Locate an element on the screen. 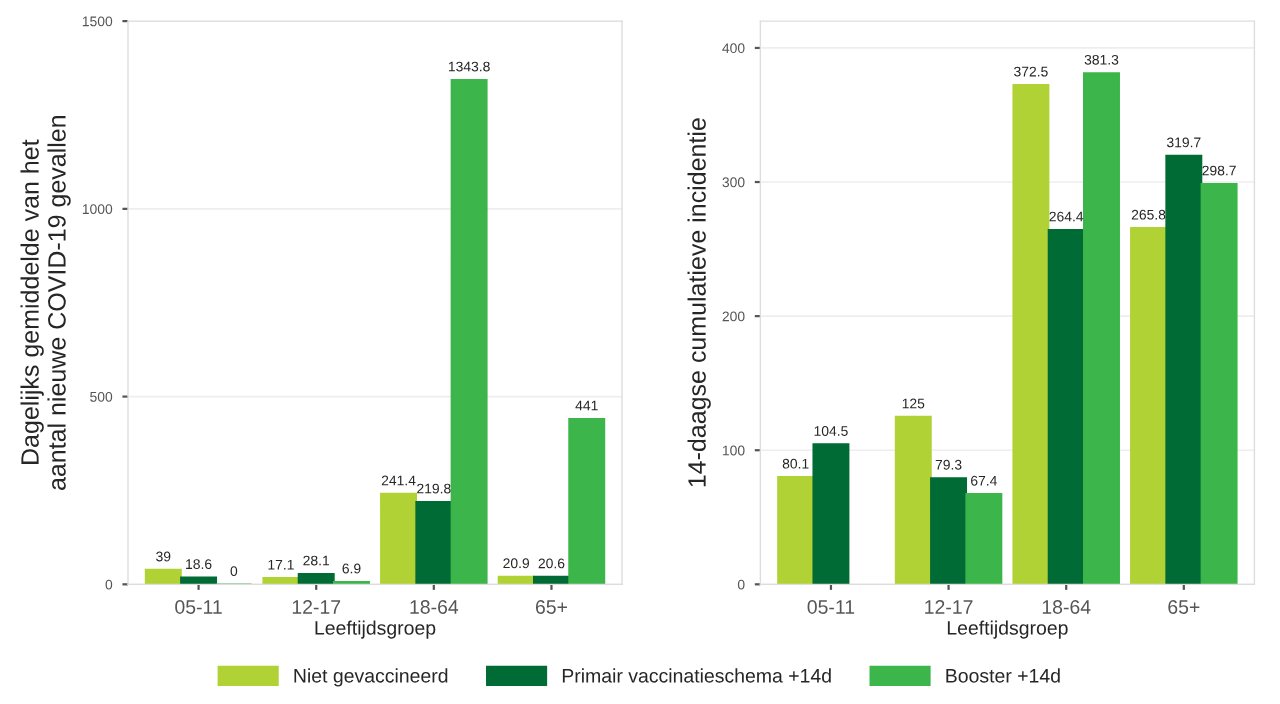  legend-label: Primair vaccinatieschema +14d is located at coordinates (696, 675).